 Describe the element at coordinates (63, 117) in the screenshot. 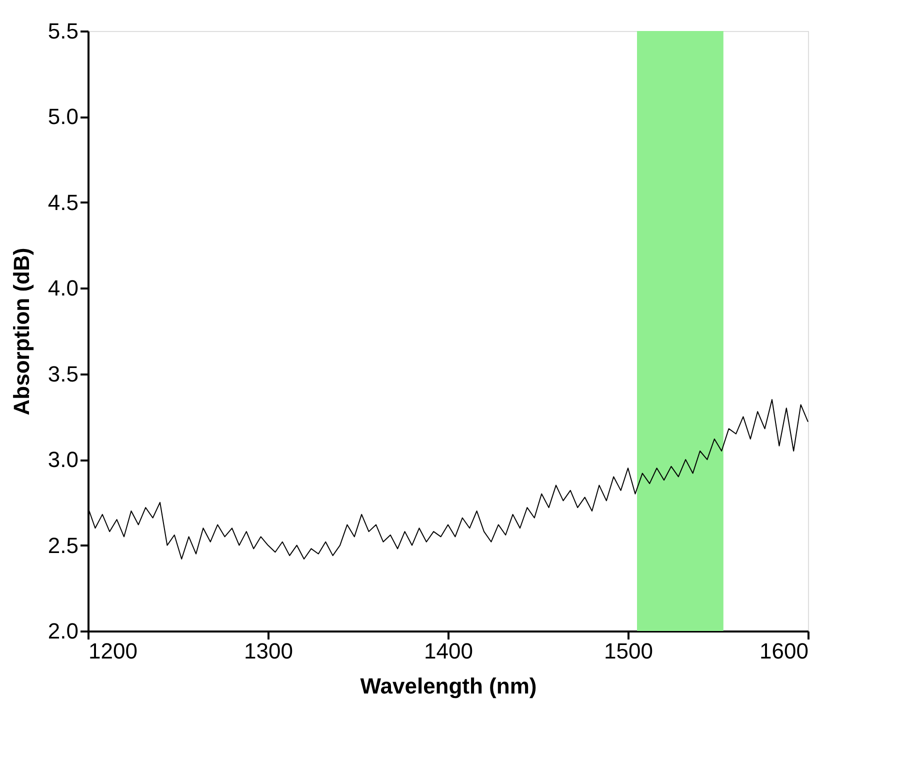

I see `y-tick-label: 5.0` at that location.